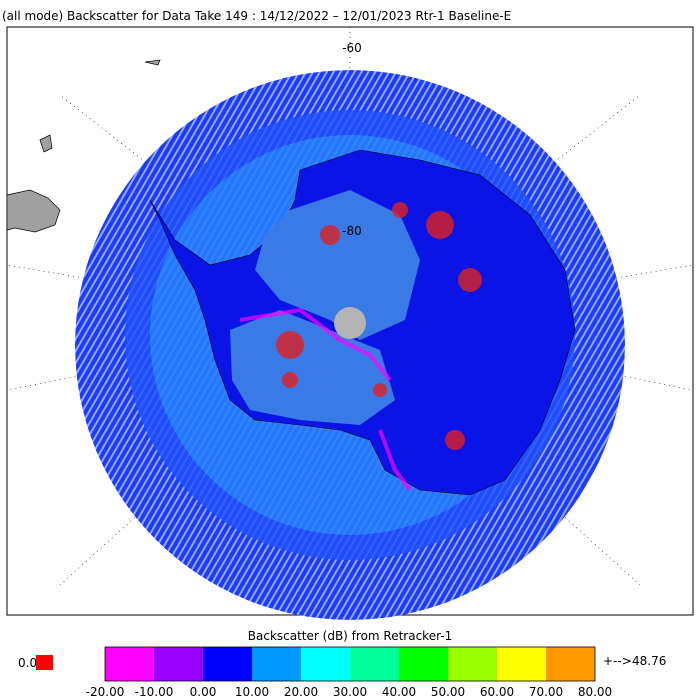 This screenshot has width=700, height=700. What do you see at coordinates (301, 692) in the screenshot?
I see `colorbar-tick-label: 20.00` at bounding box center [301, 692].